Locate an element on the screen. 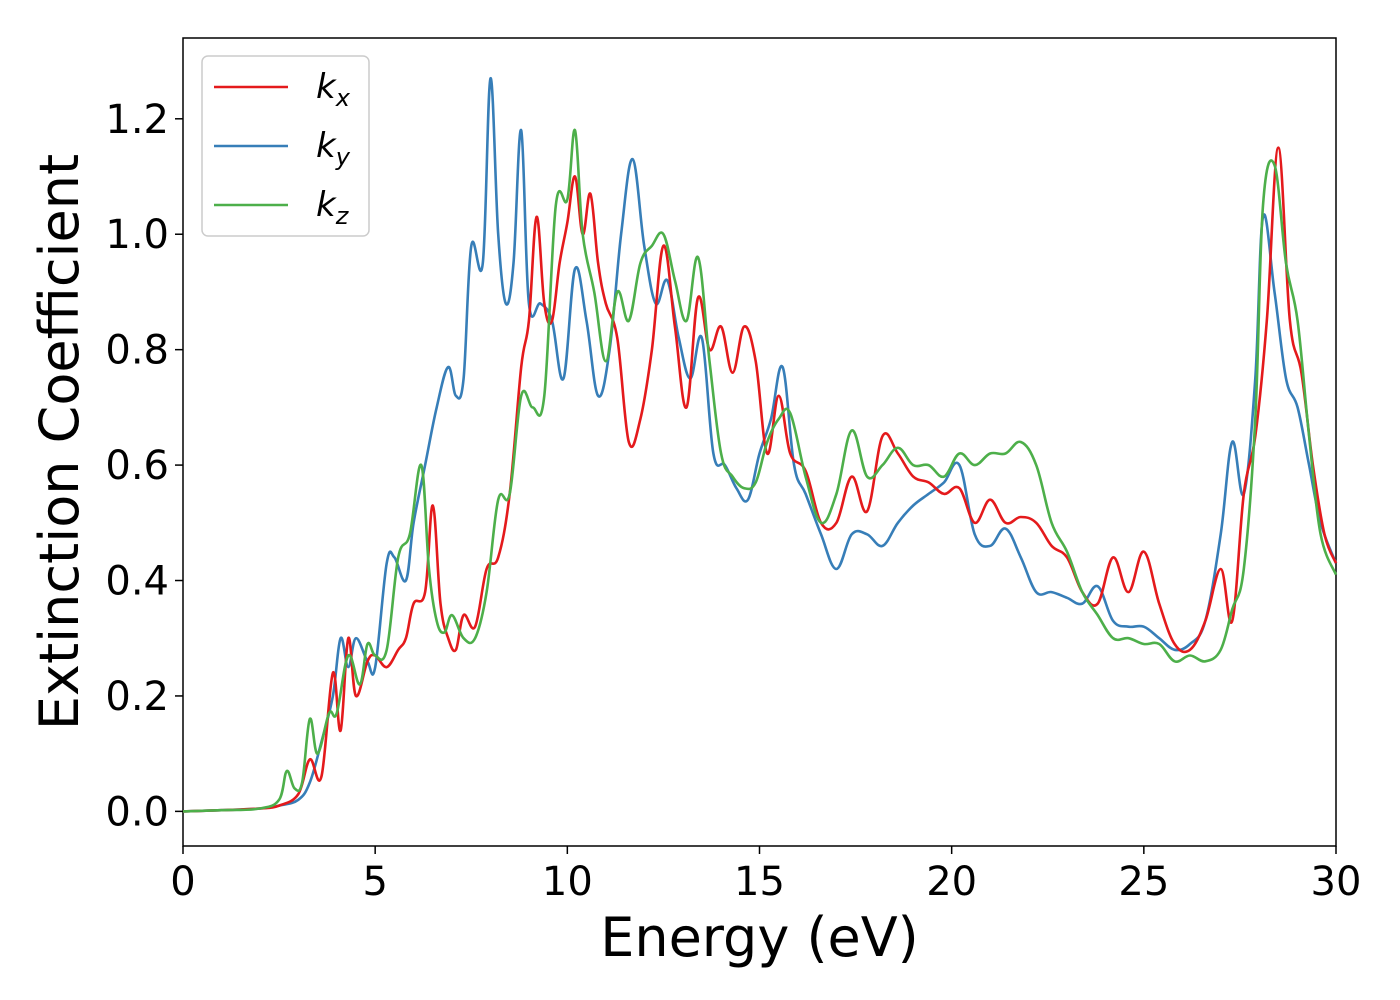 The height and width of the screenshot is (1000, 1400). legend-label-k_y: ky is located at coordinates (333, 148).